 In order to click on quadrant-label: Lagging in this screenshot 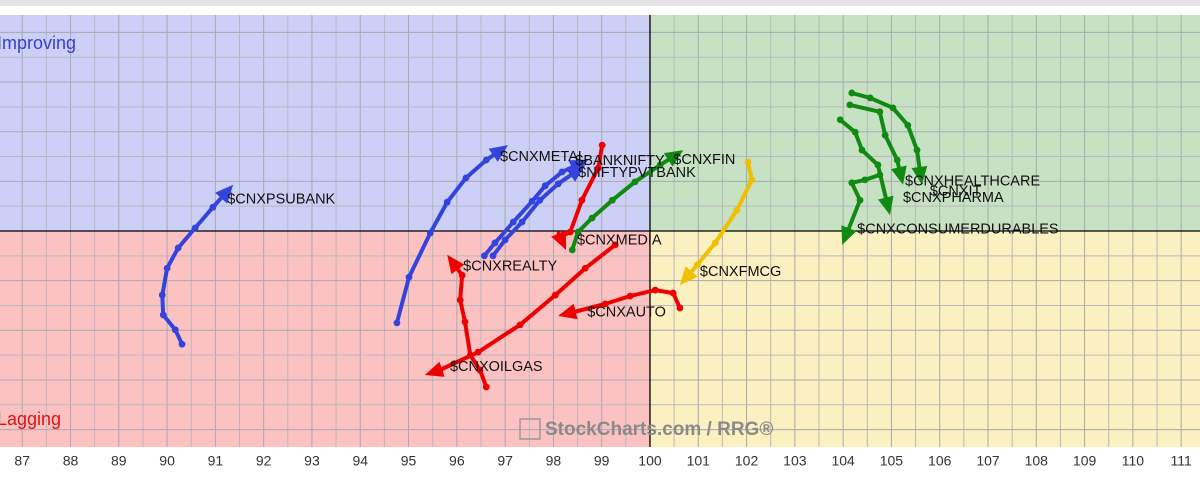, I will do `click(30, 419)`.